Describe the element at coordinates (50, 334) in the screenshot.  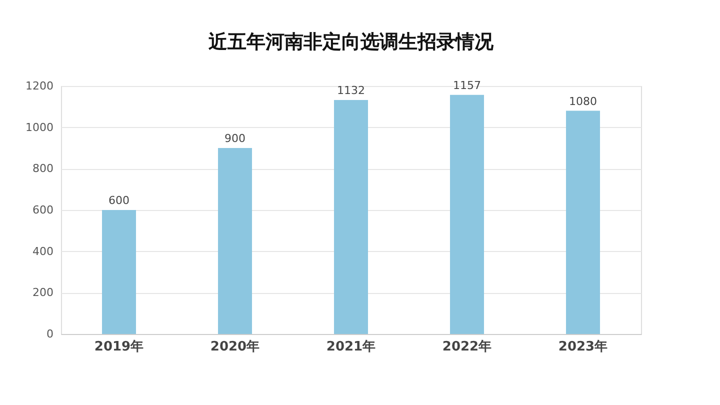
I see `y-tick-label: 0` at that location.